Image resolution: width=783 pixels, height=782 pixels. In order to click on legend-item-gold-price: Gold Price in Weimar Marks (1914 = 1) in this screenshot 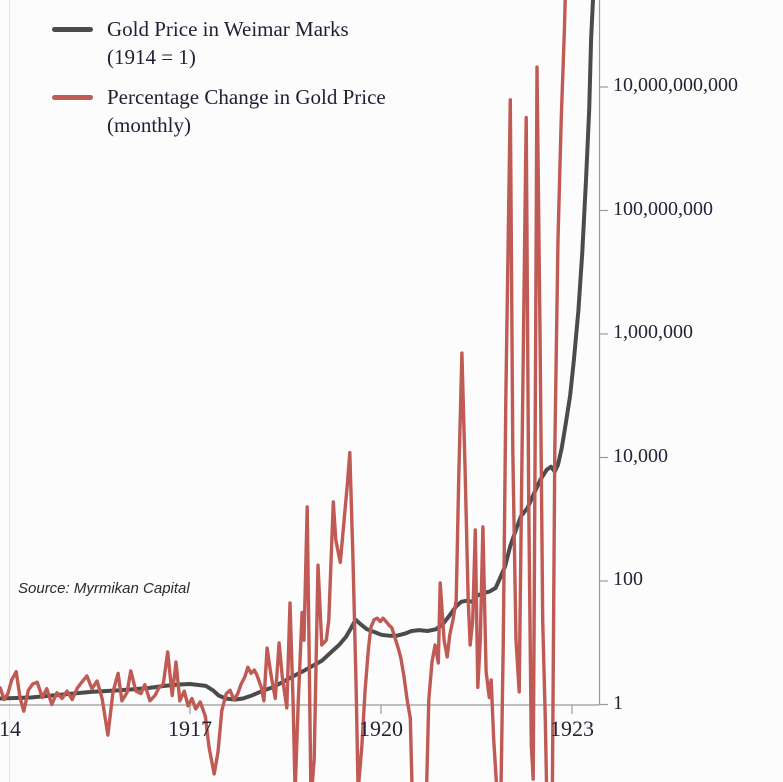, I will do `click(219, 43)`.